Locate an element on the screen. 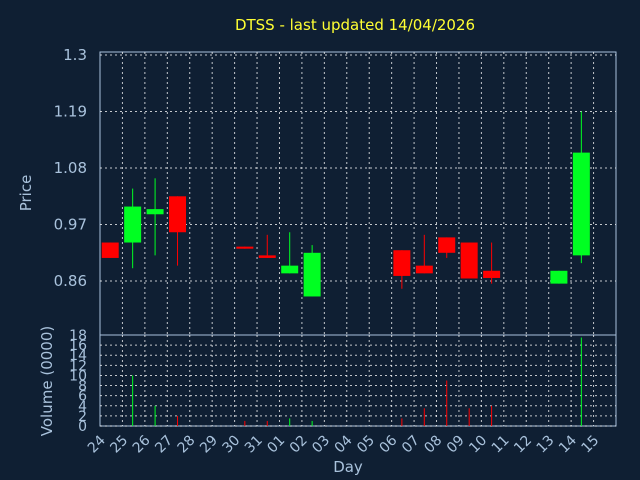 The width and height of the screenshot is (640, 480). x-tick-label: 04 is located at coordinates (344, 444).